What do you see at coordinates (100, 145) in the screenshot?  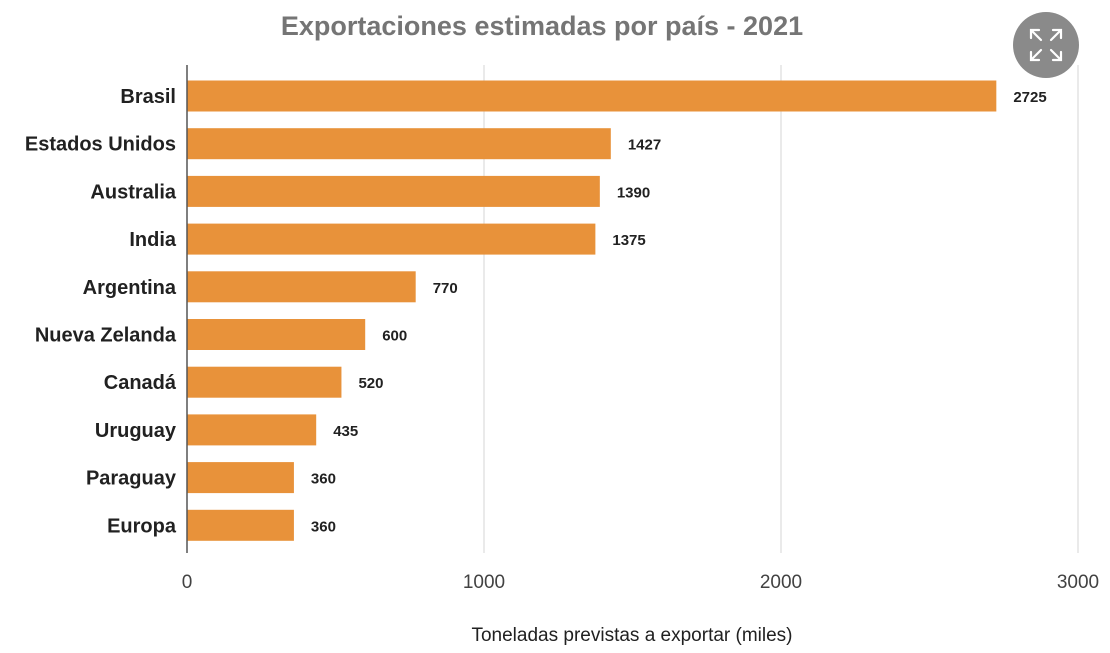 I see `category-label: Estados Unidos` at bounding box center [100, 145].